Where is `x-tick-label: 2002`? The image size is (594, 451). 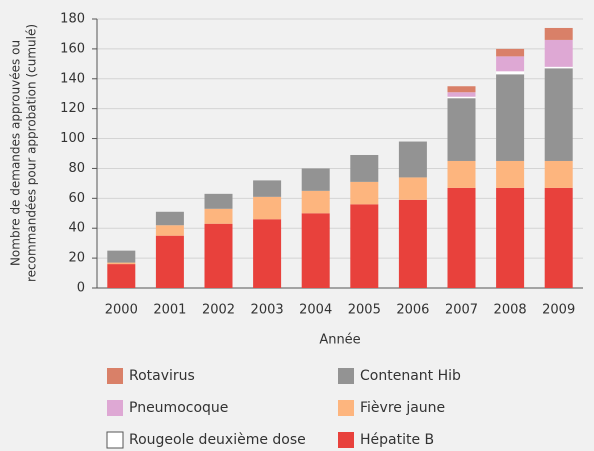
x-tick-label: 2002 is located at coordinates (218, 310).